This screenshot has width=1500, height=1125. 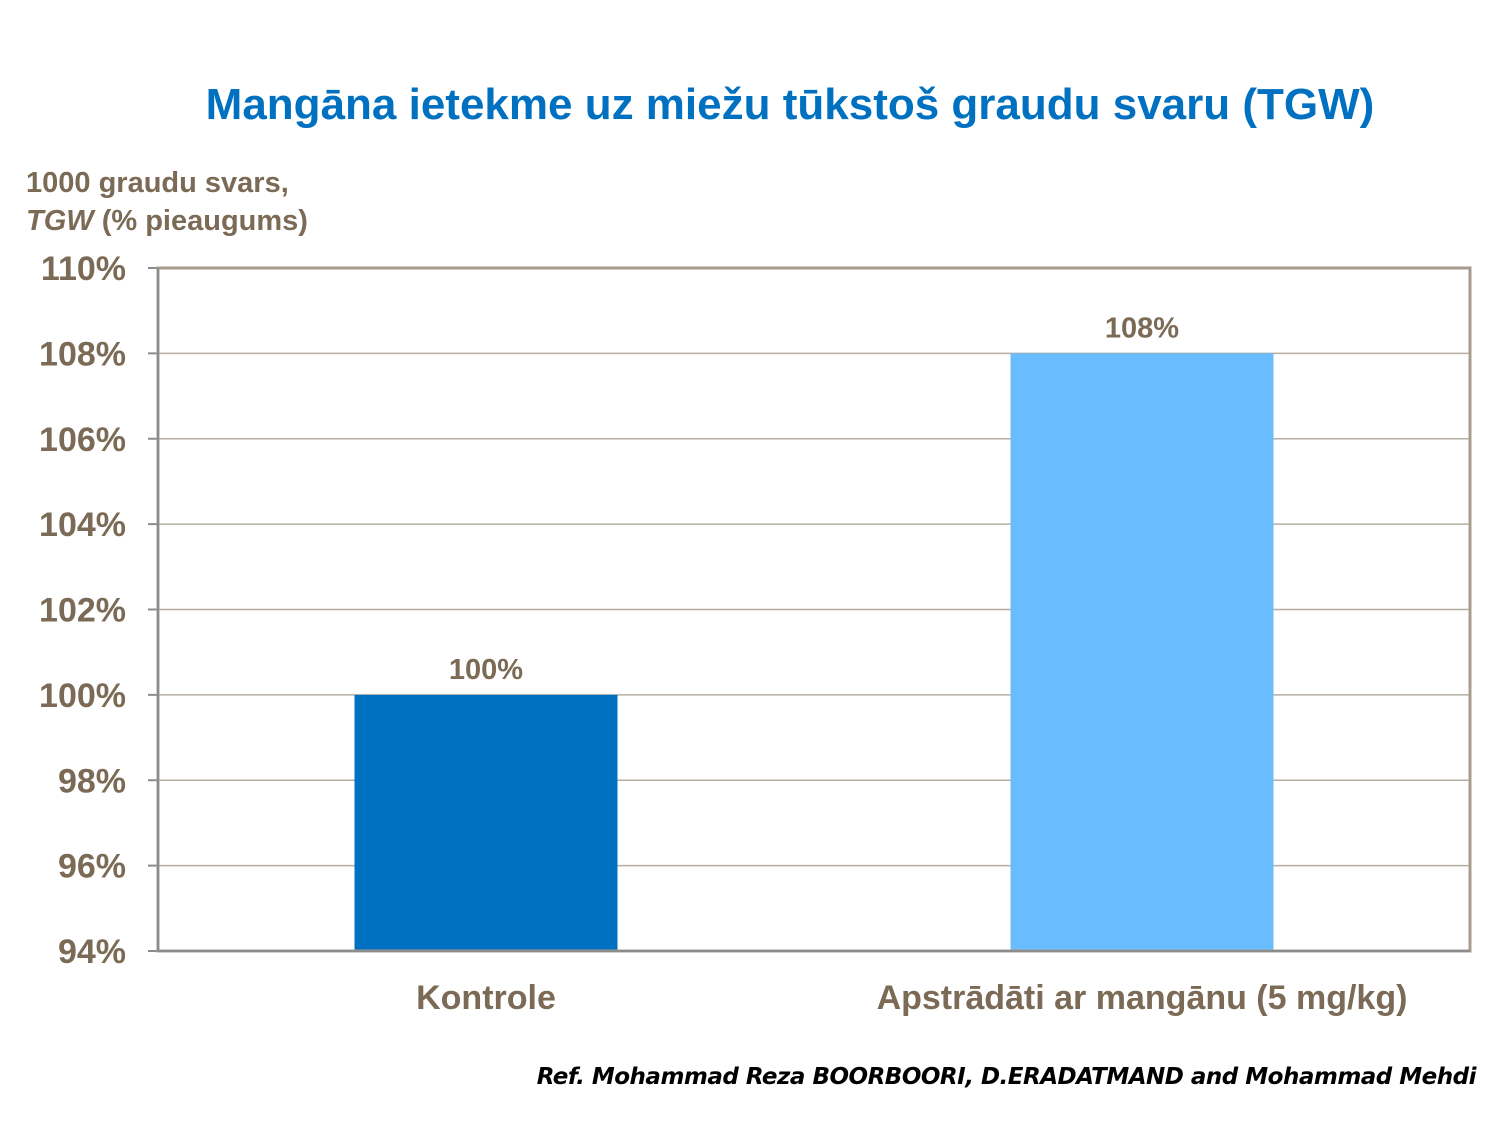 I want to click on y-tick-label: 108%, so click(x=82, y=354).